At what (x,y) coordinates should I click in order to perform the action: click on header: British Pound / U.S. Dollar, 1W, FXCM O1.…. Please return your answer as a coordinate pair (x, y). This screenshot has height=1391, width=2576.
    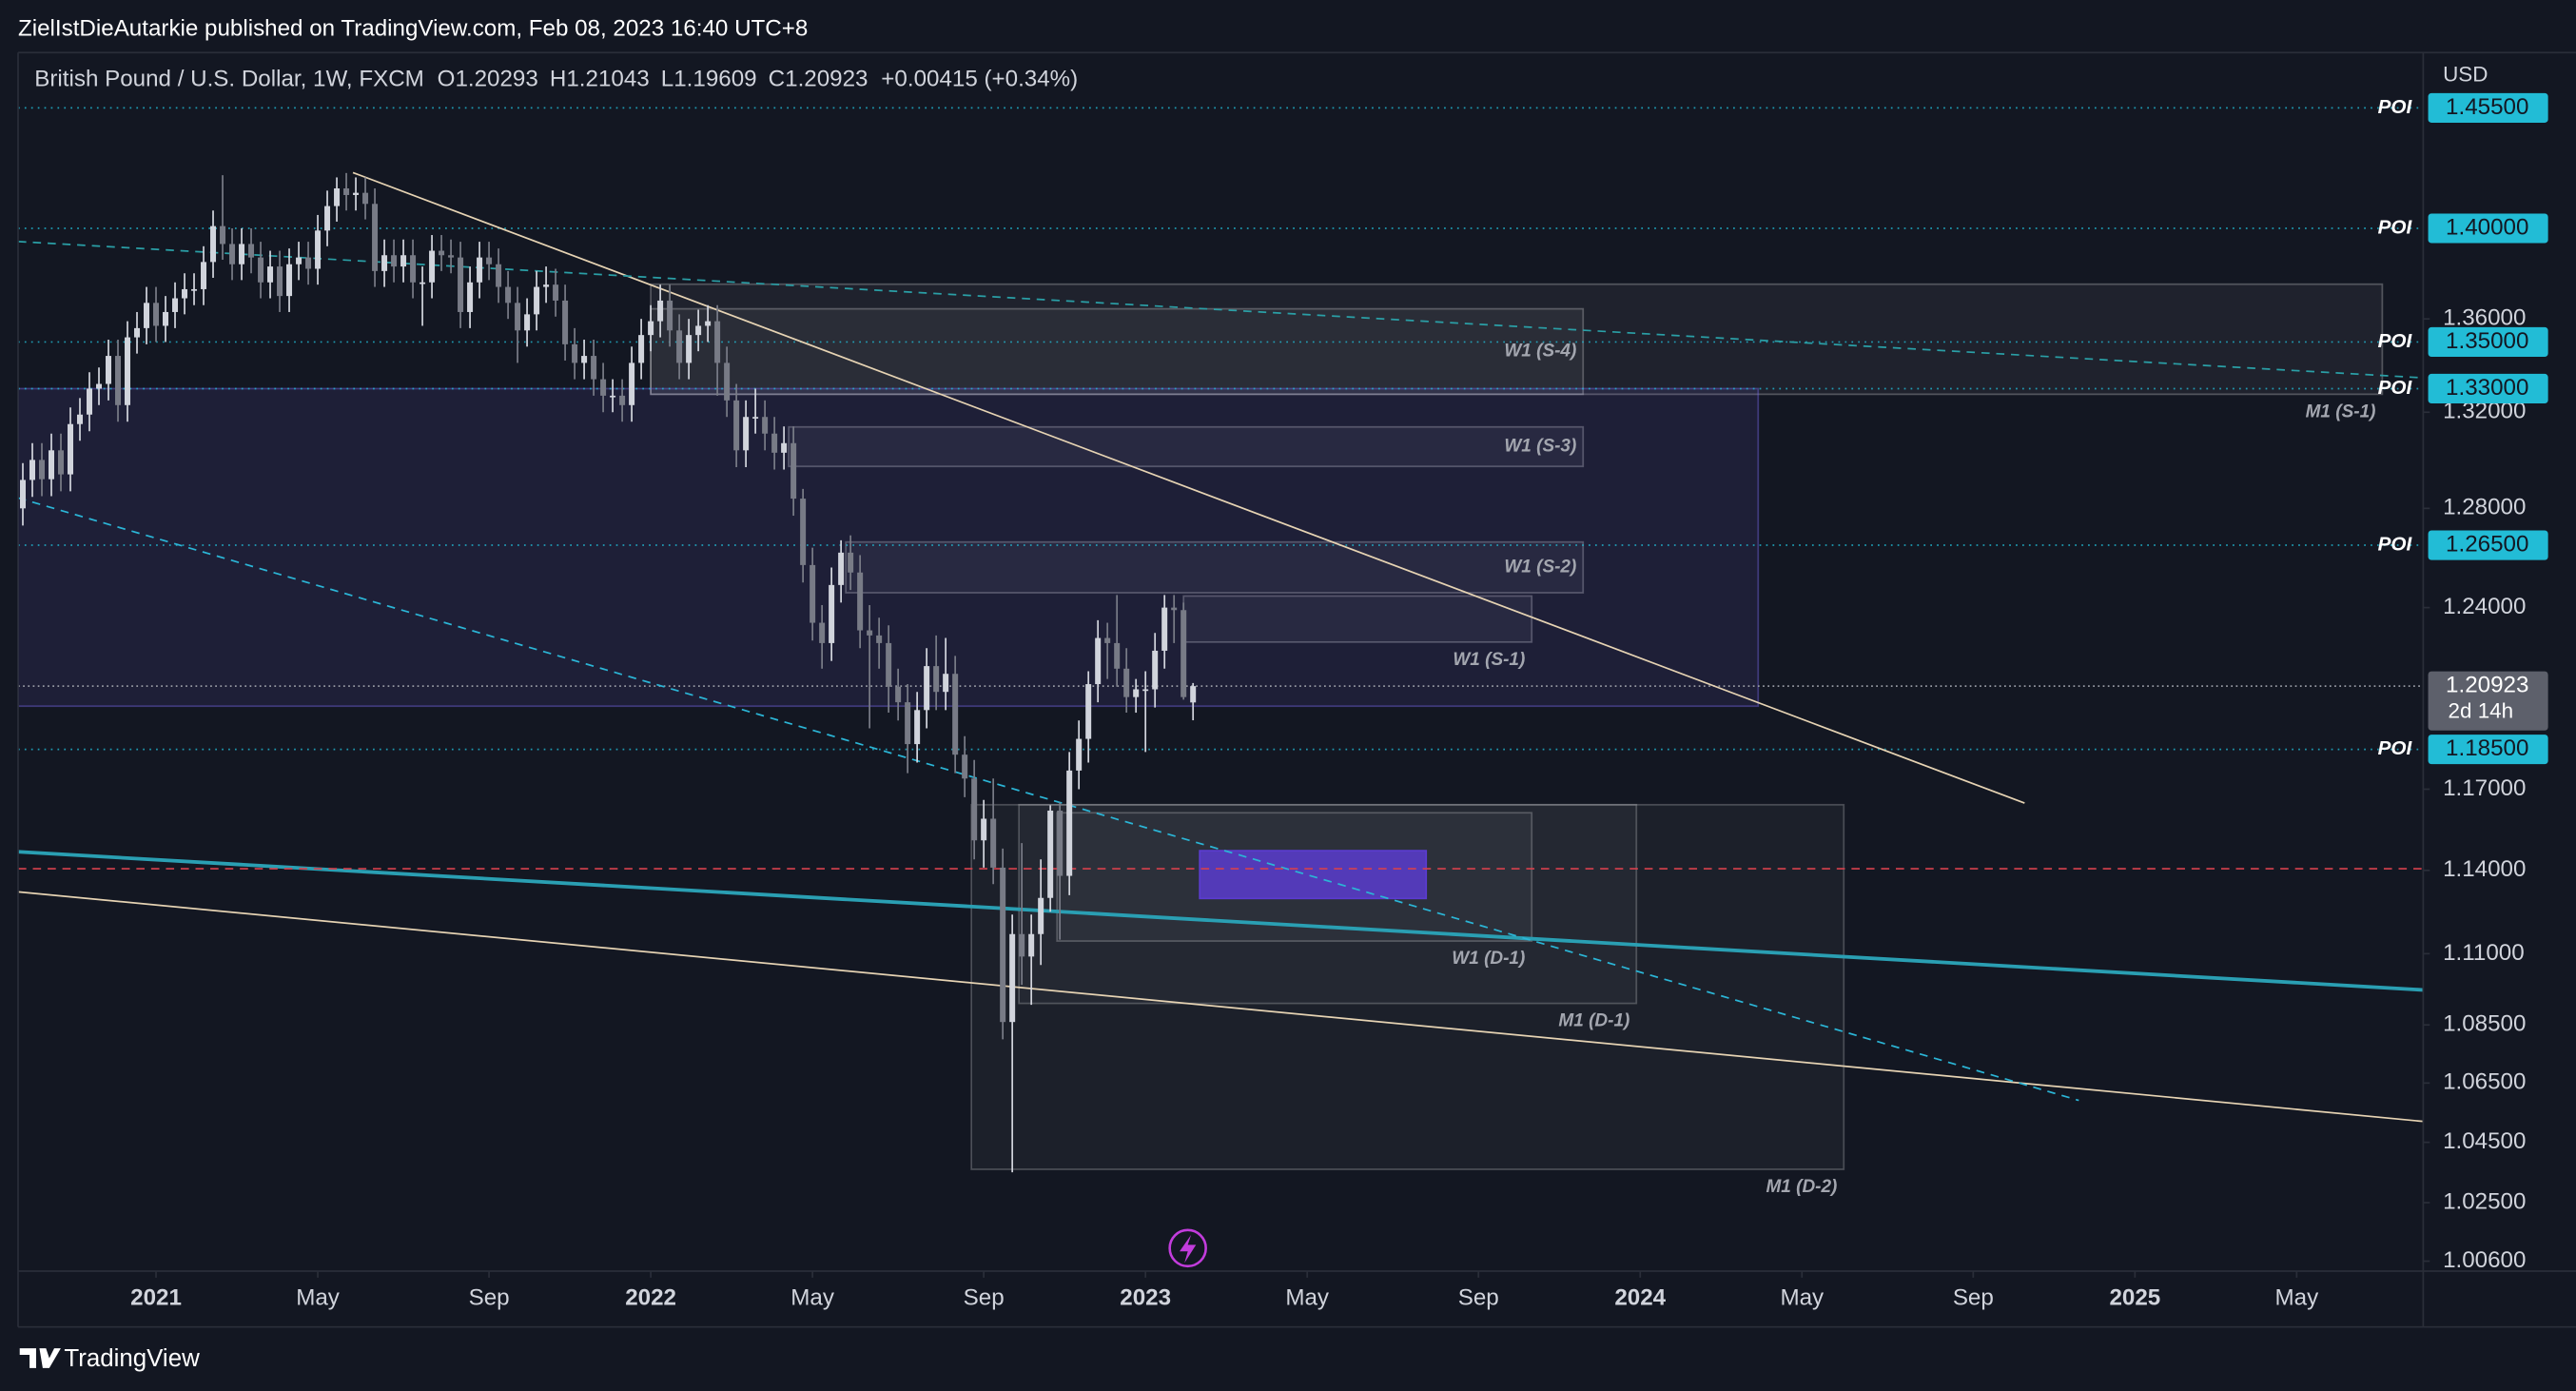
    Looking at the image, I should click on (556, 79).